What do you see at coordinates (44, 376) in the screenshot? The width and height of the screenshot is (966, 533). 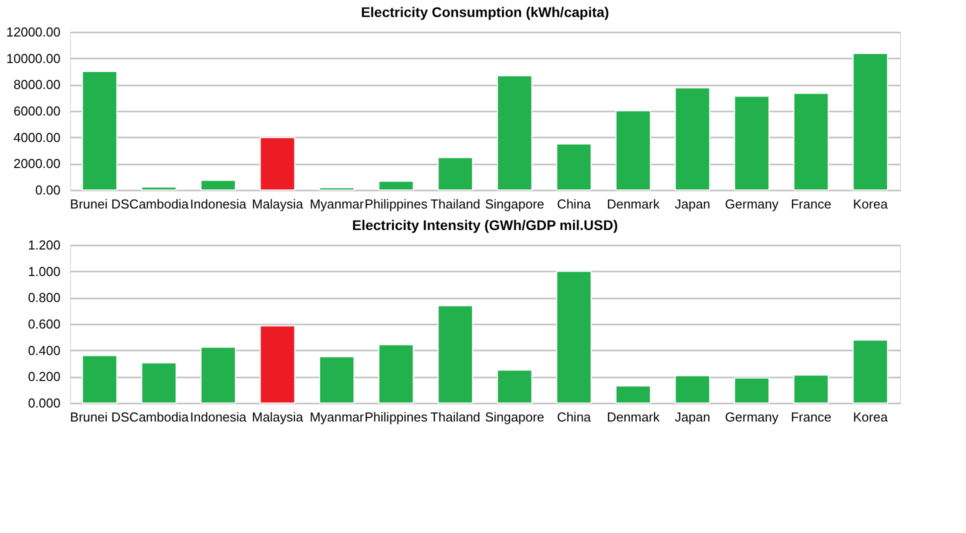 I see `y-tick-label: 0.200` at bounding box center [44, 376].